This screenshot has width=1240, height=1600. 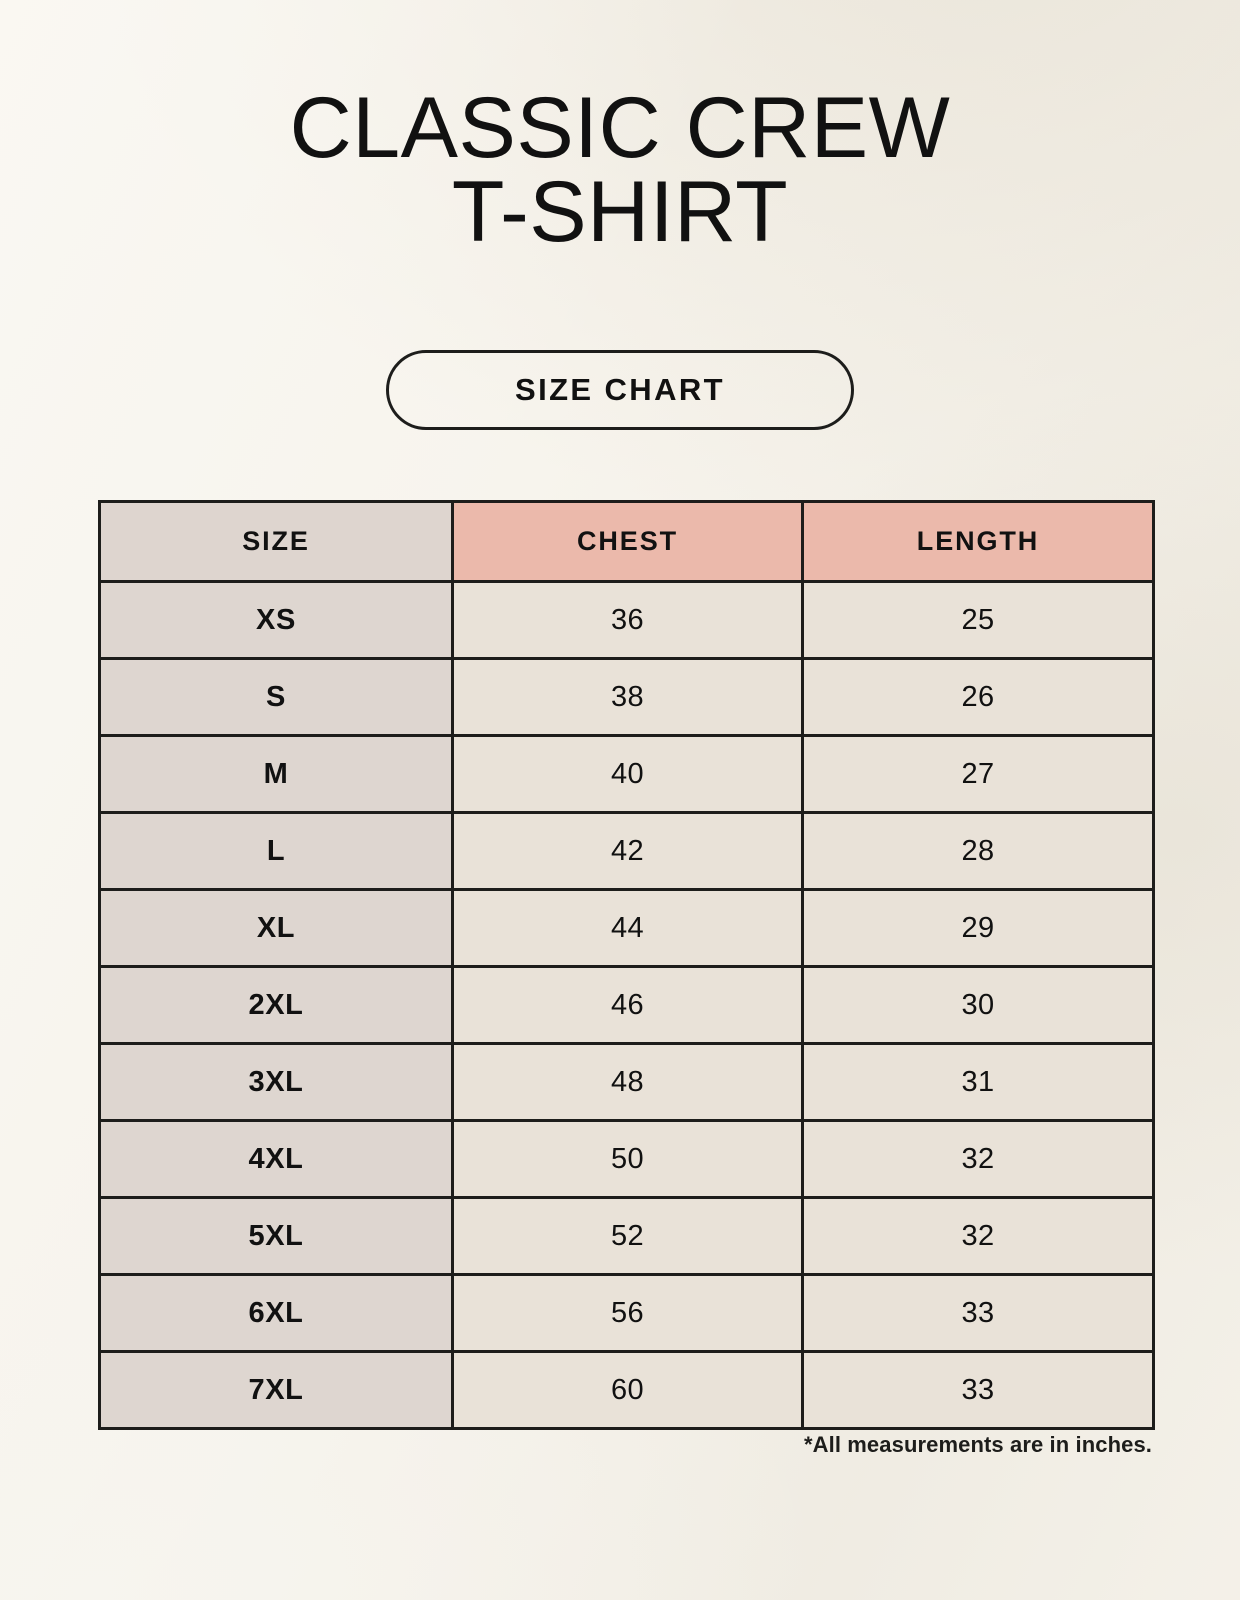 I want to click on cell-chest: 38, so click(x=627, y=697).